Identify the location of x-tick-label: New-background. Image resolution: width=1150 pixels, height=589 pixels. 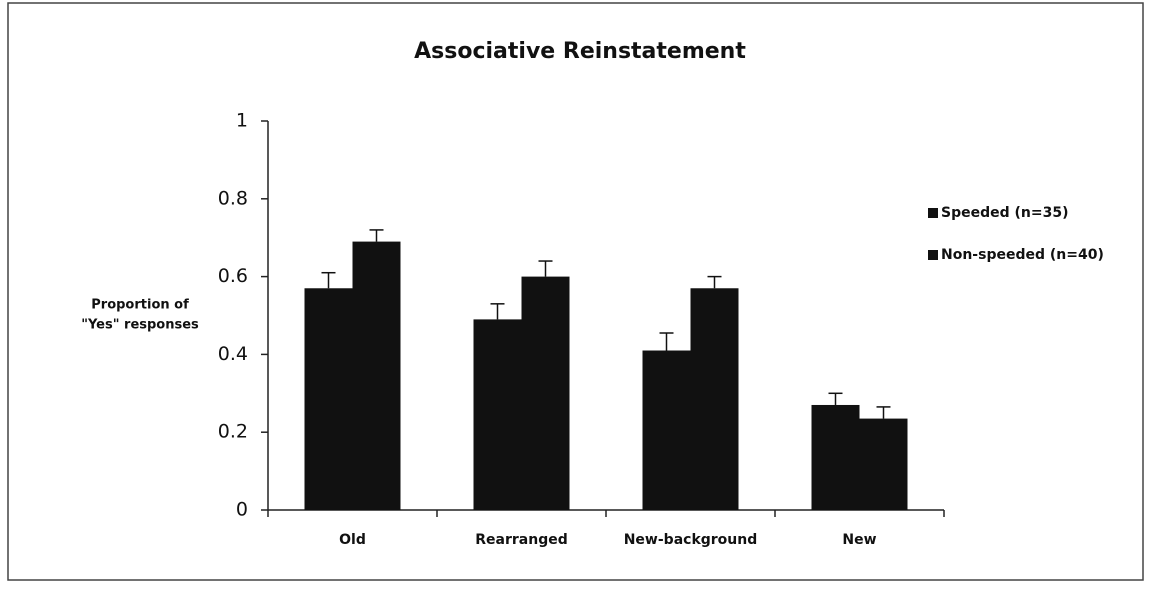
(691, 540).